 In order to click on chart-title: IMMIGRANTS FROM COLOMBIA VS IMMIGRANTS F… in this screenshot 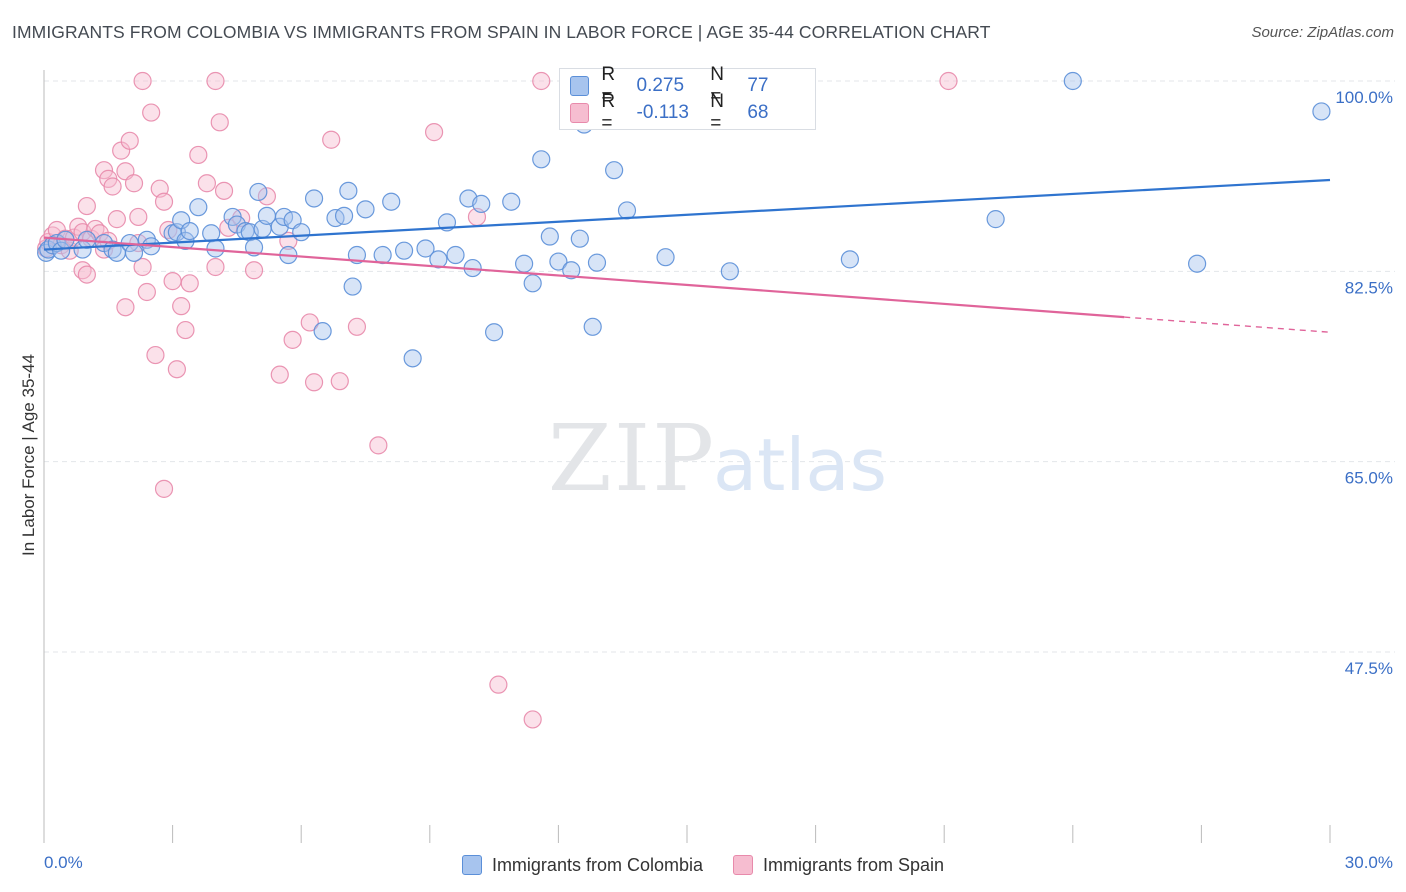, I will do `click(501, 32)`.